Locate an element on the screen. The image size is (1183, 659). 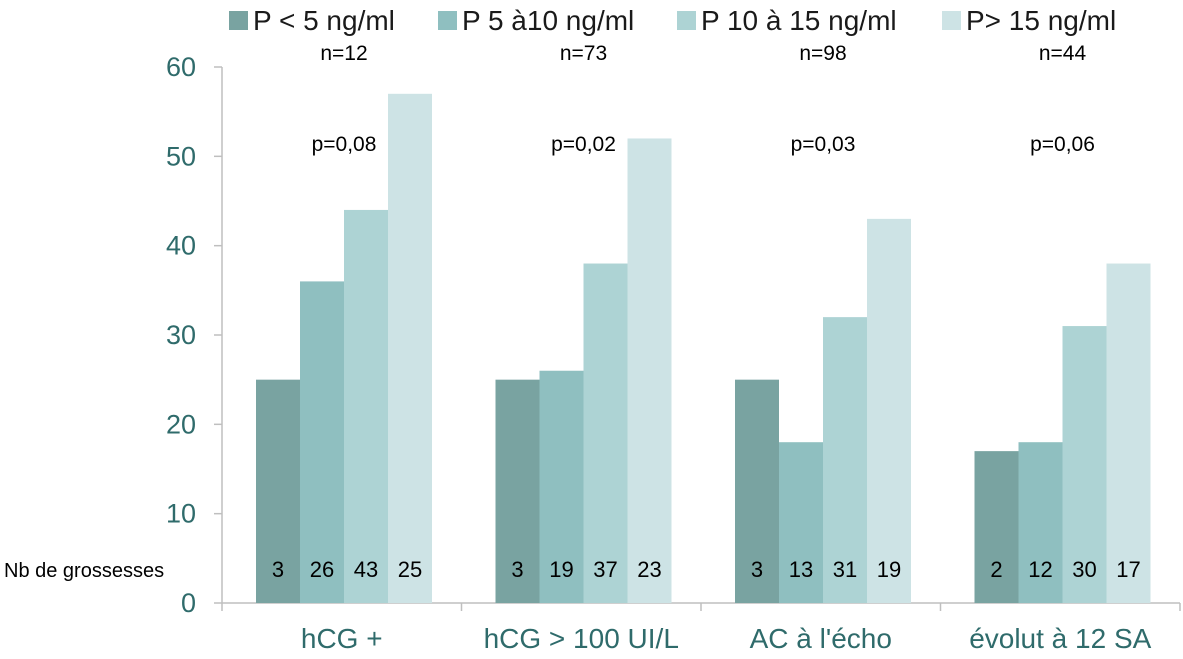
x-tick-label: hCG > 100 UI/L is located at coordinates (581, 638).